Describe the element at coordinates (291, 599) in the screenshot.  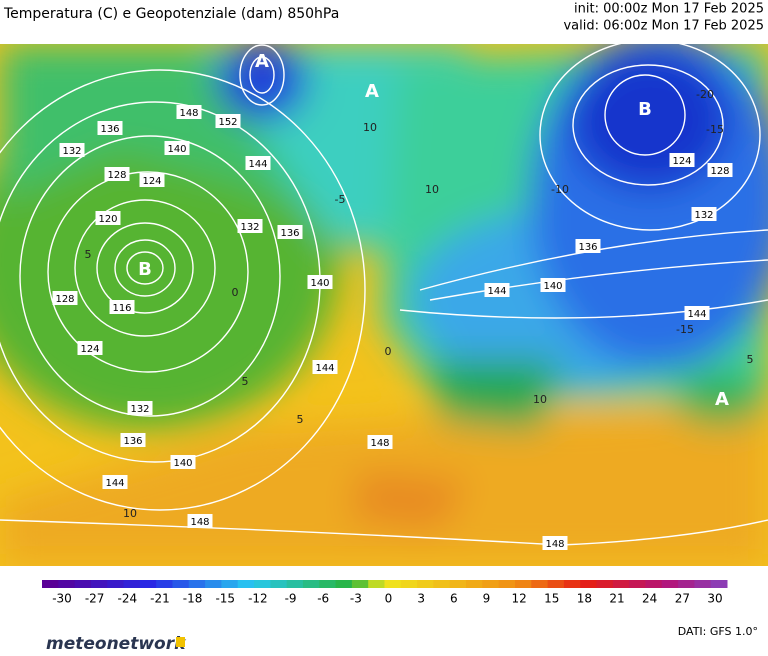
I see `colorbar-tick-label: -9` at that location.